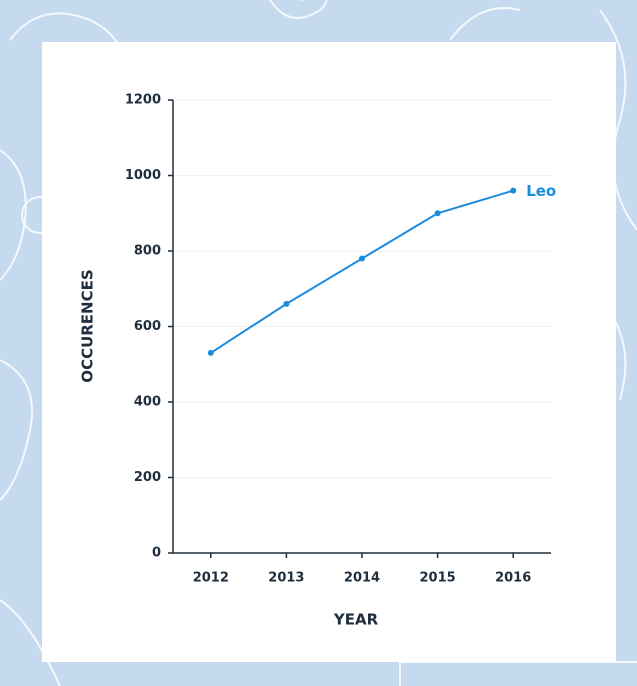 This screenshot has width=637, height=686. What do you see at coordinates (147, 477) in the screenshot?
I see `y-tick-label: 200` at bounding box center [147, 477].